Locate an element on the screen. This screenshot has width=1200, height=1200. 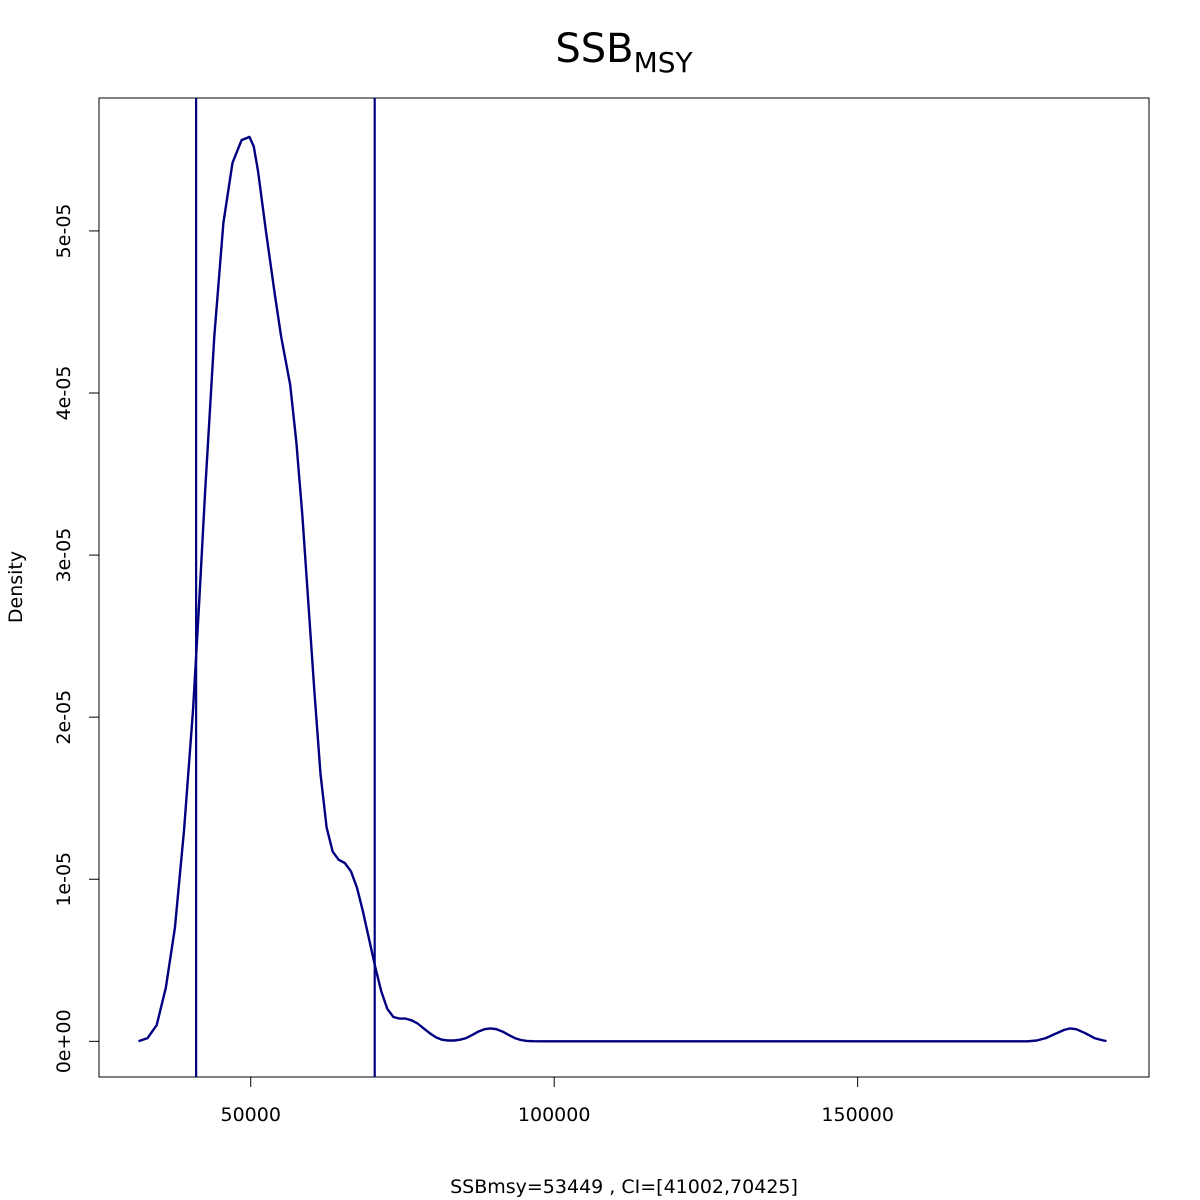
y-tick-label: 2e-05 is located at coordinates (64, 717).